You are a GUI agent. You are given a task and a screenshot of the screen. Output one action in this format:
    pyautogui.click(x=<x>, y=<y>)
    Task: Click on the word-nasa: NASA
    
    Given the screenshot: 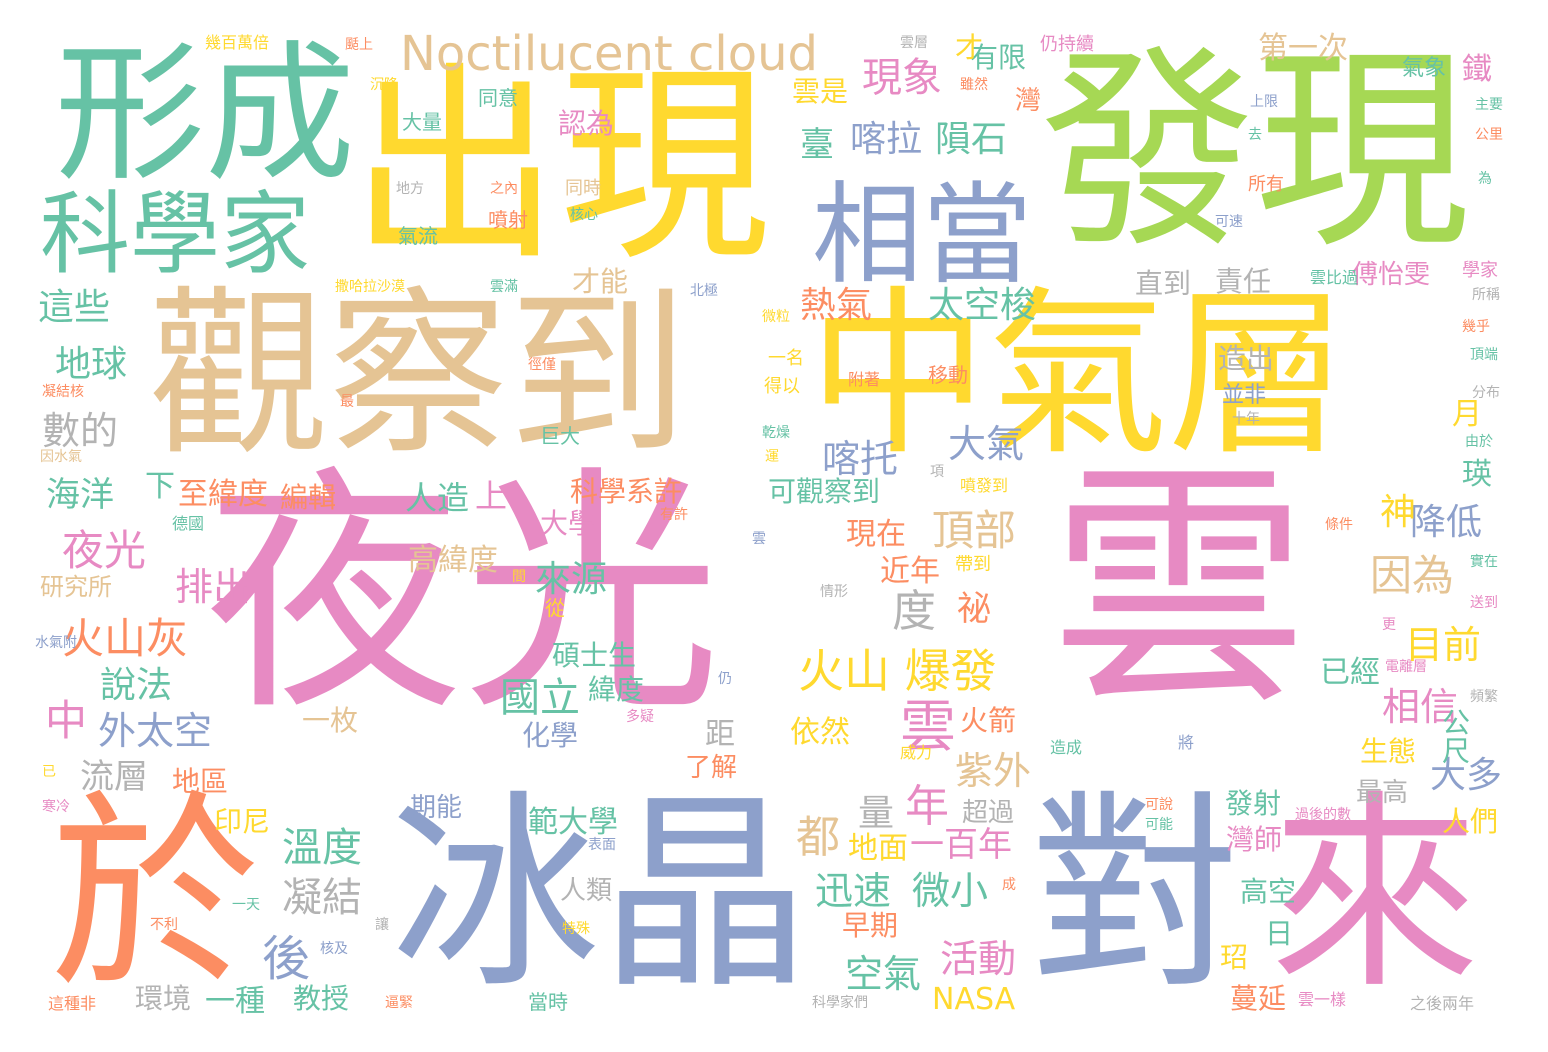 What is the action you would take?
    pyautogui.click(x=974, y=999)
    